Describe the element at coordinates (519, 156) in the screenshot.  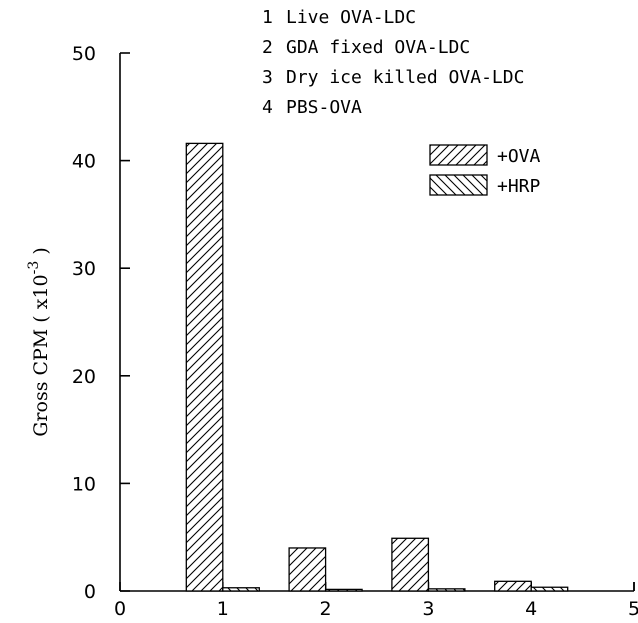
I see `legend-label: +OVA` at that location.